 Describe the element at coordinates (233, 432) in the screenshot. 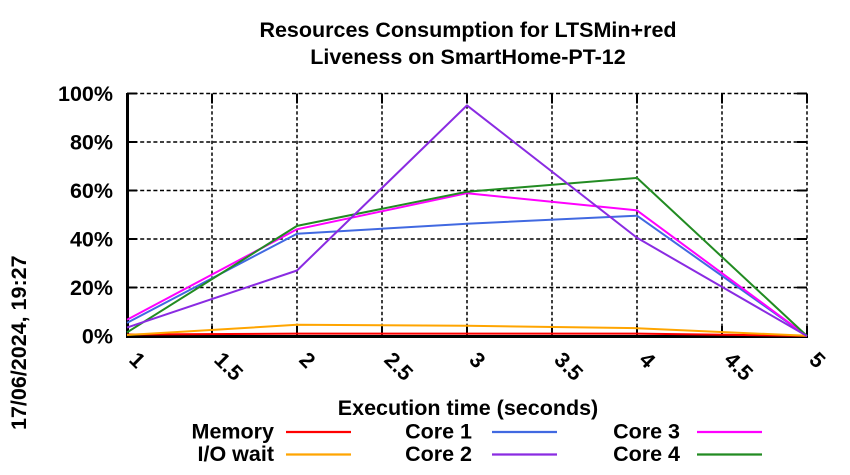

I see `svg-text: Memory` at that location.